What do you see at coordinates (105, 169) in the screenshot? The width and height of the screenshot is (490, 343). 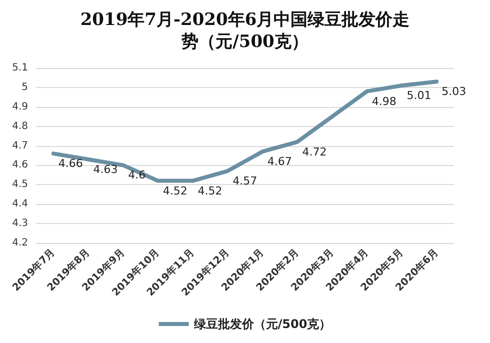 I see `data-label: 4.63` at bounding box center [105, 169].